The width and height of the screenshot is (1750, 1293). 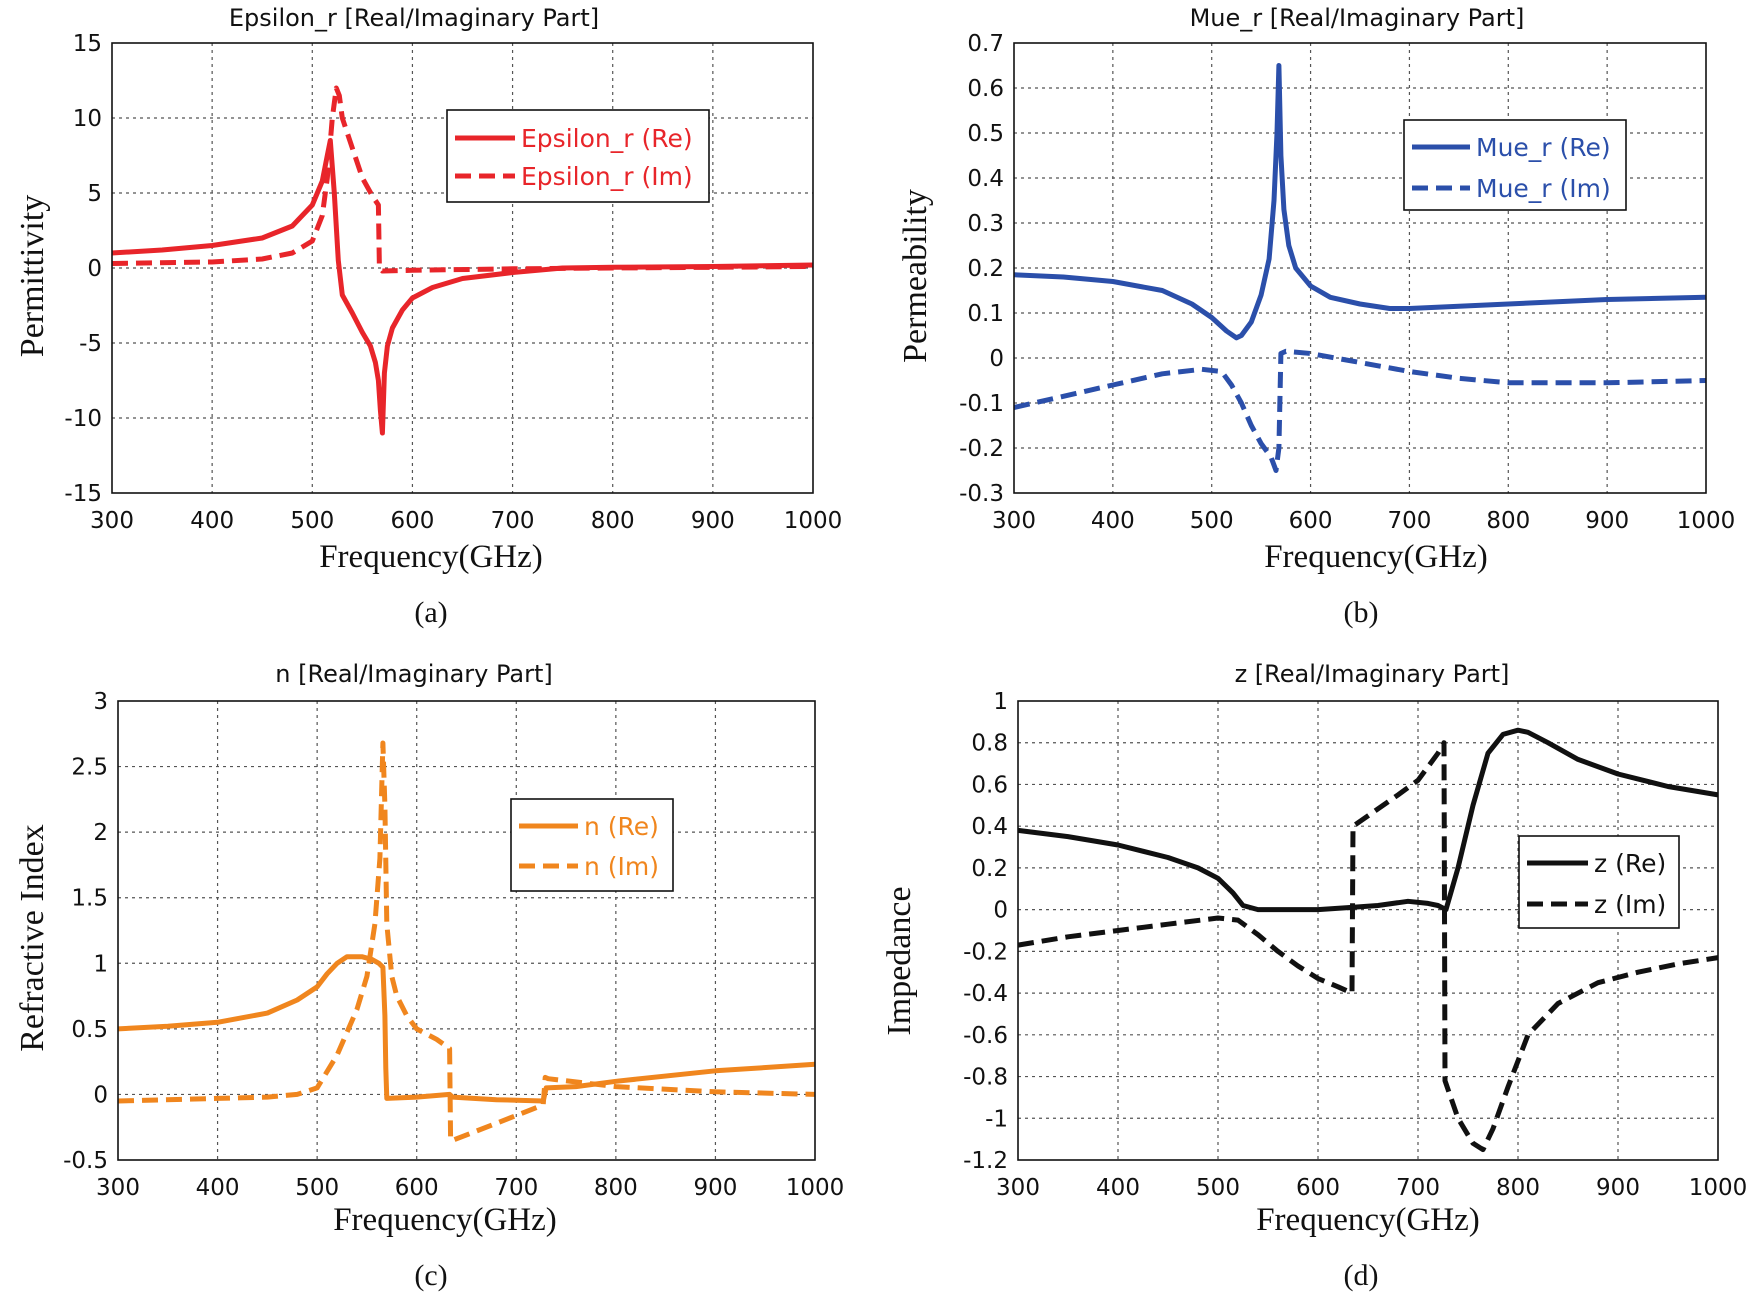 I want to click on legend-label-re: n (Re), so click(x=621, y=826).